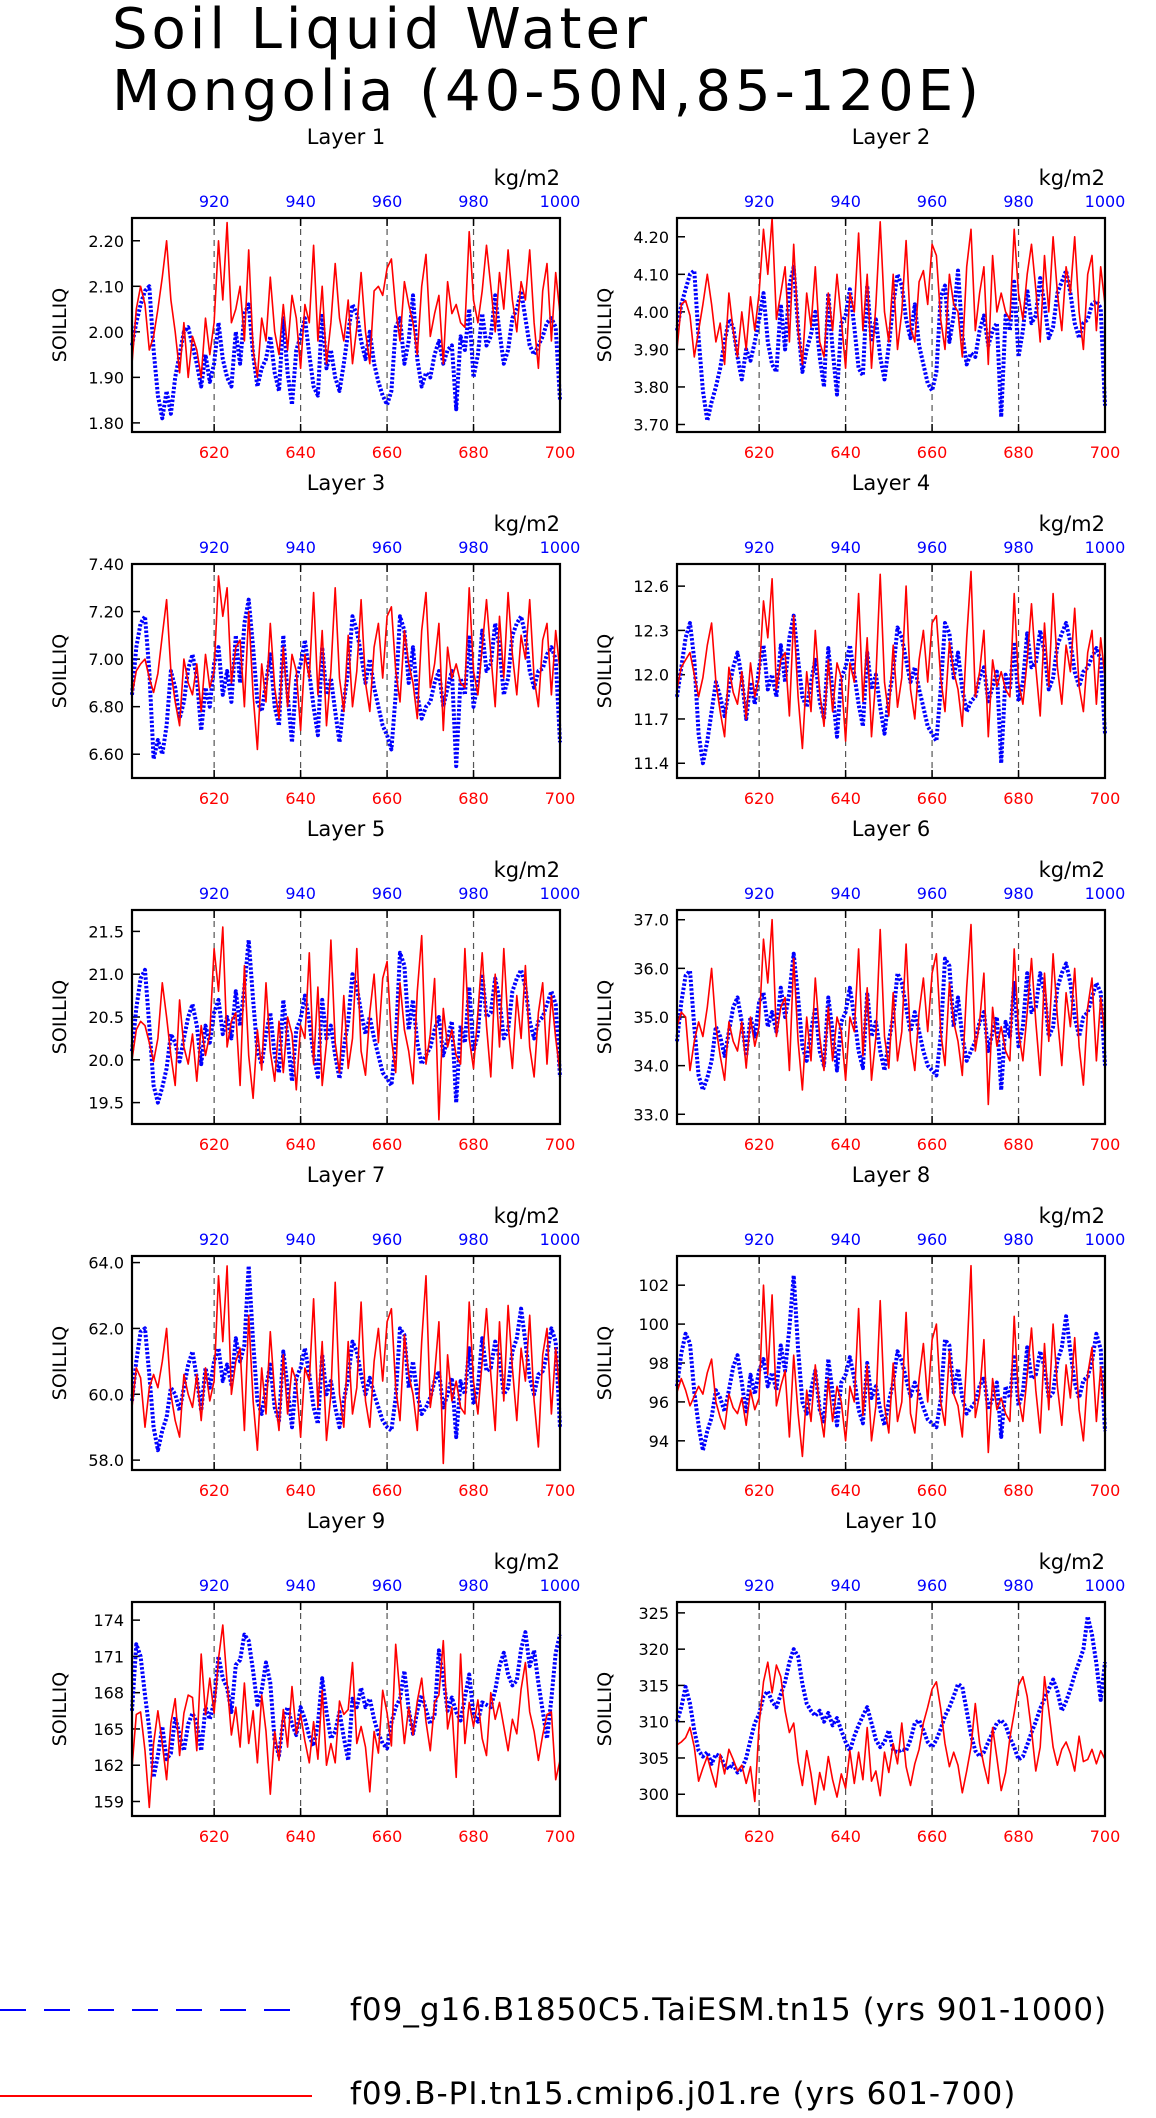 The width and height of the screenshot is (1156, 2118). I want to click on y-tick-label: 2.00, so click(106, 332).